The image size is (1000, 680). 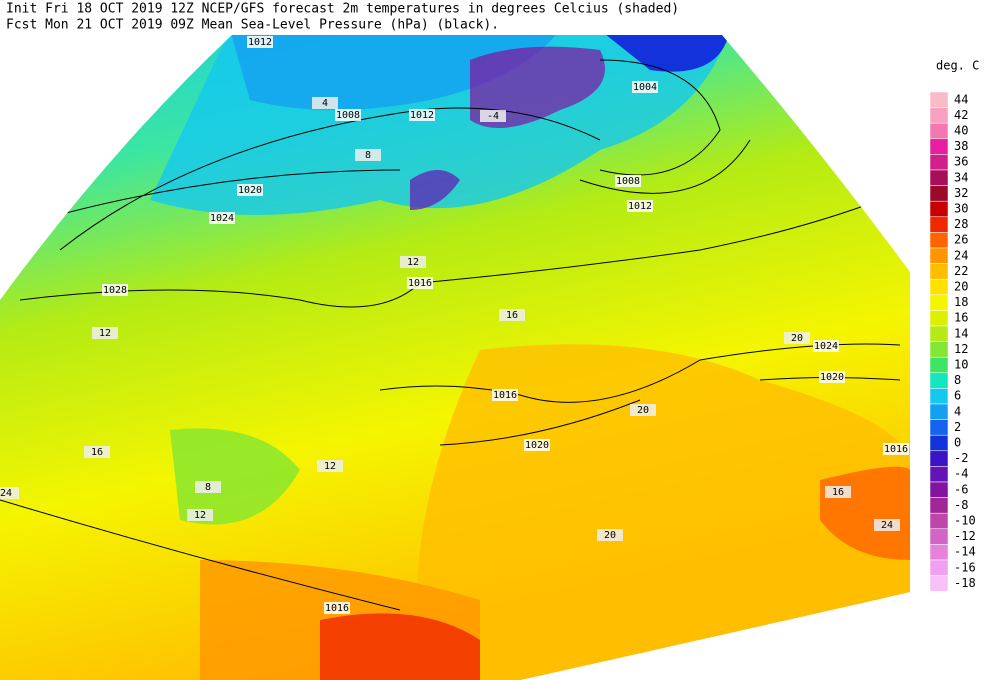 I want to click on colorbar-label: 30, so click(x=961, y=209).